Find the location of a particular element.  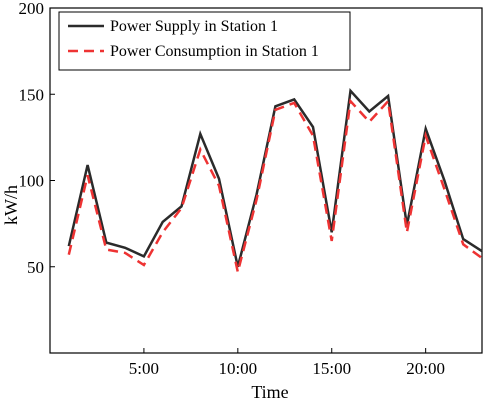

x-axis-ticks: 5:00 10:00 15:00 20:00 is located at coordinates (287, 363).